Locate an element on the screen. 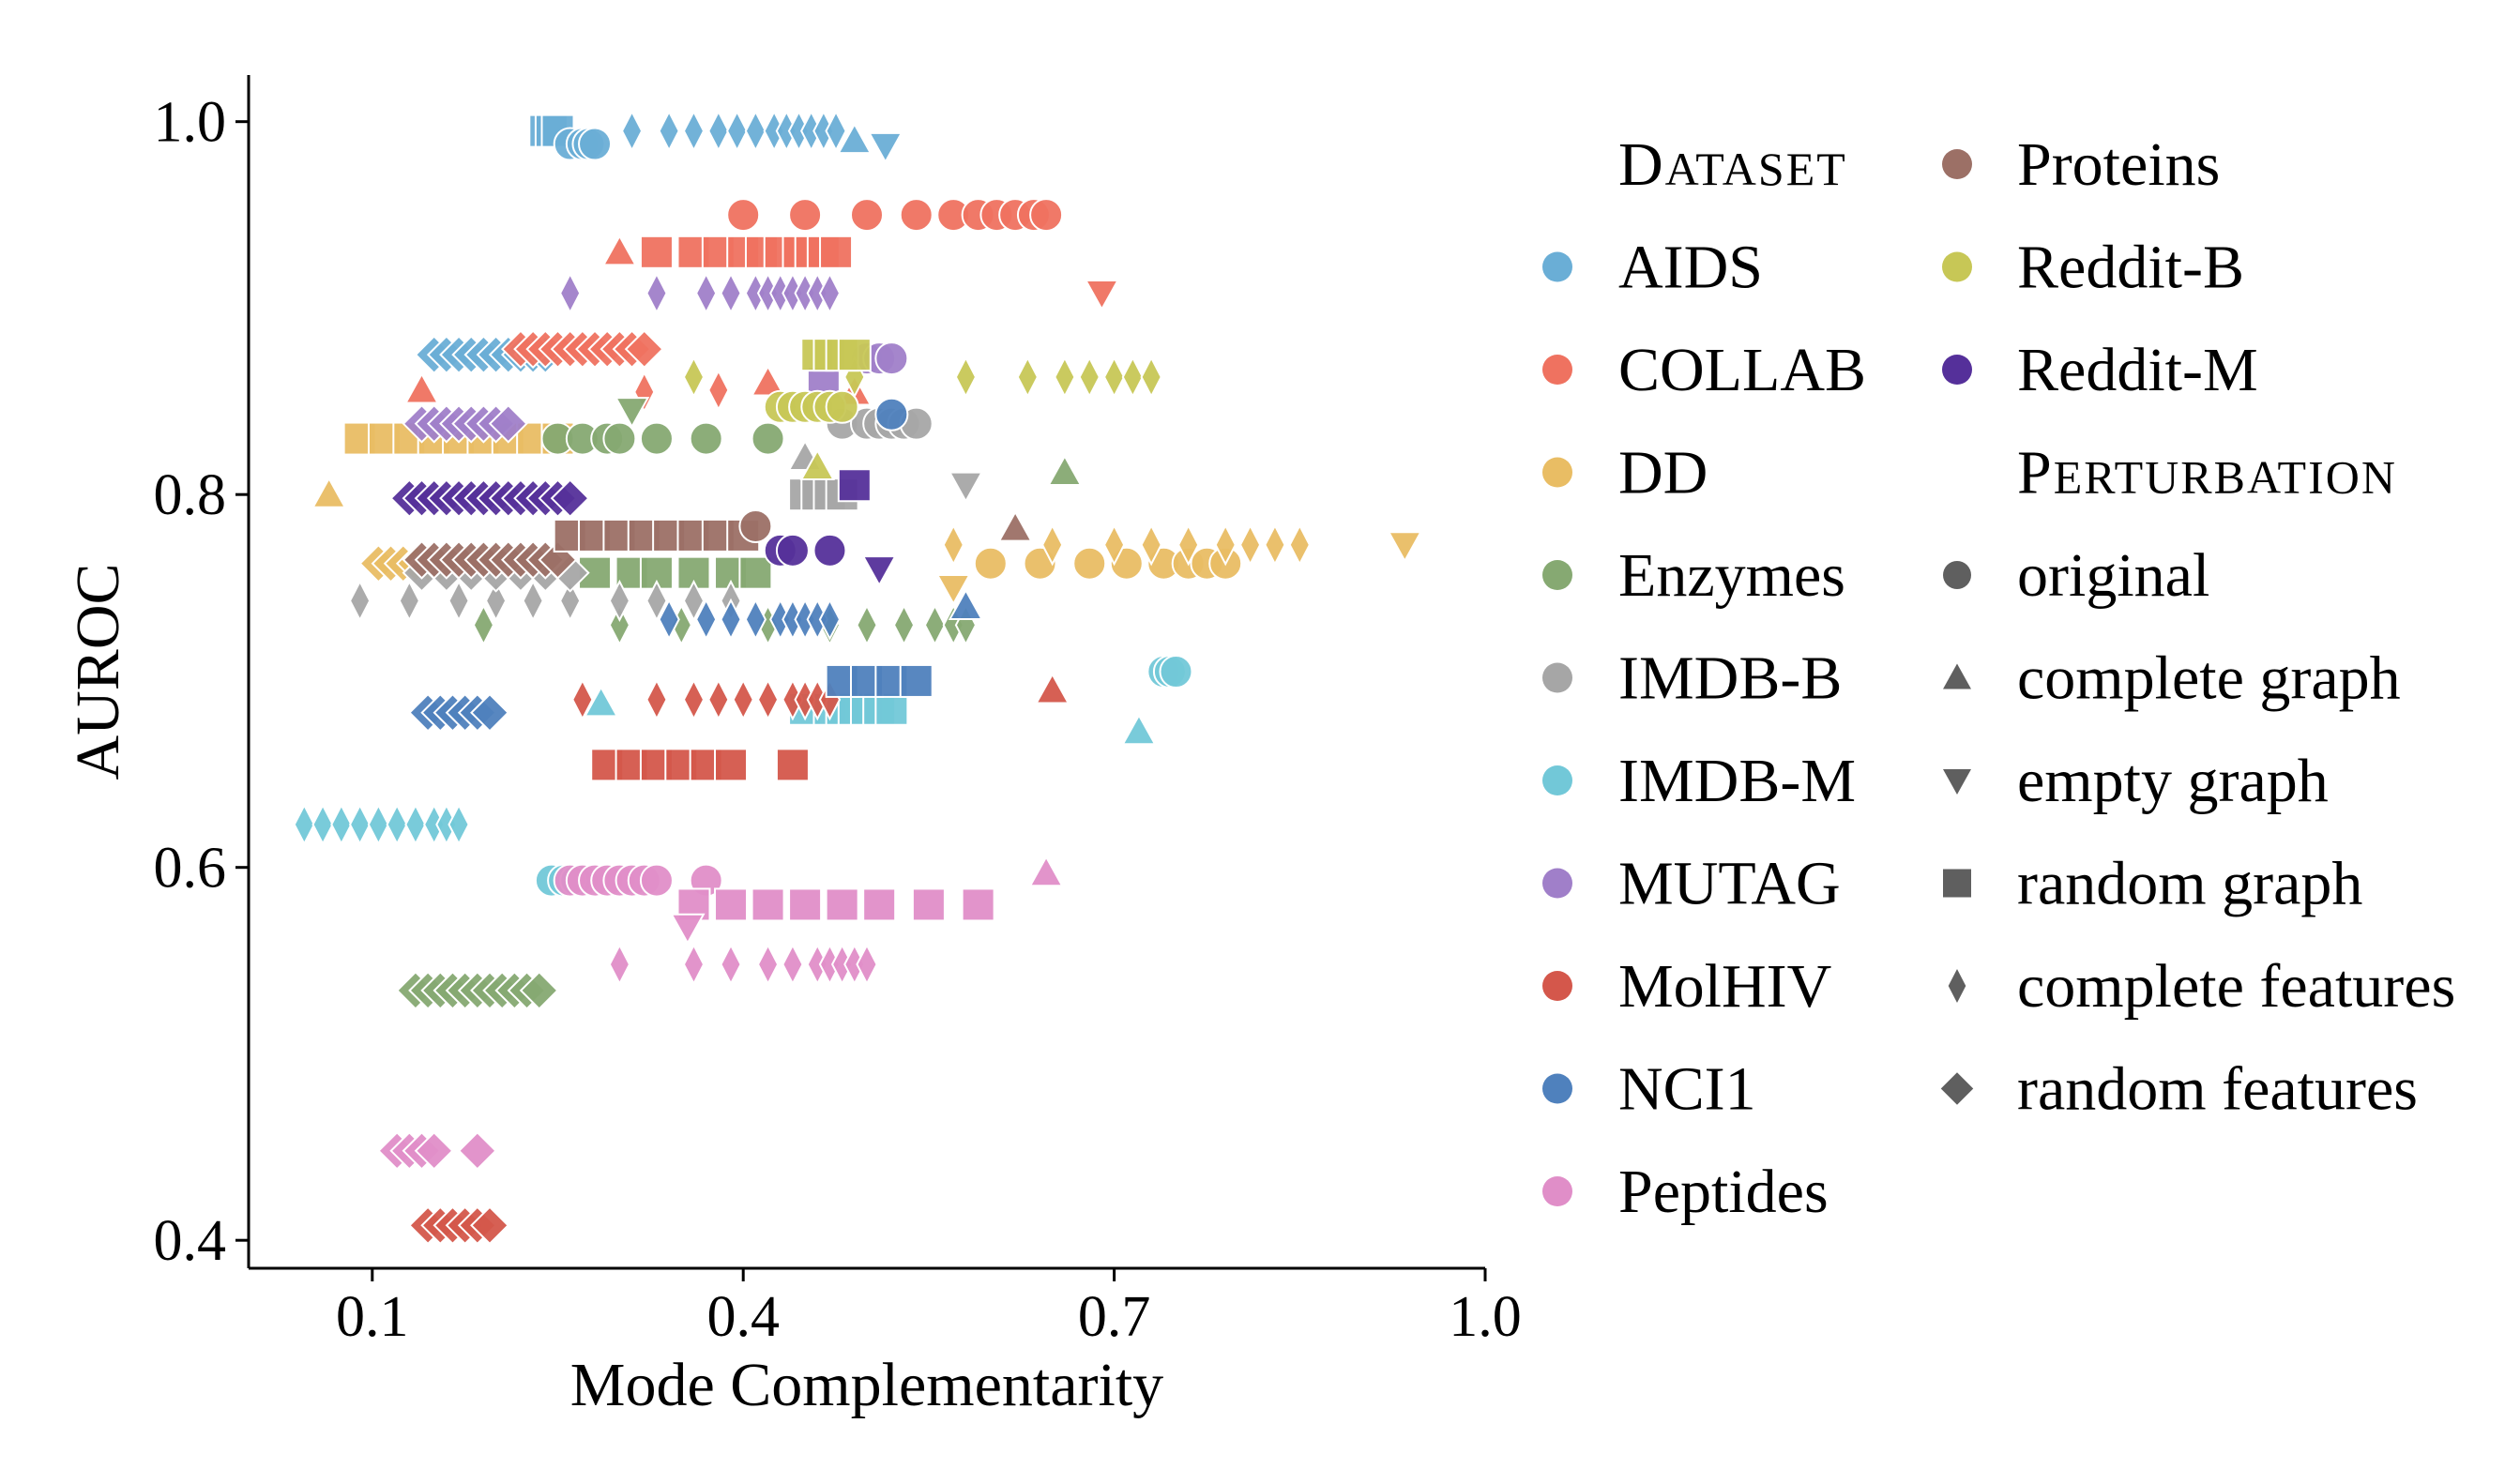  point-enzymes-triangle-up is located at coordinates (1065, 470).